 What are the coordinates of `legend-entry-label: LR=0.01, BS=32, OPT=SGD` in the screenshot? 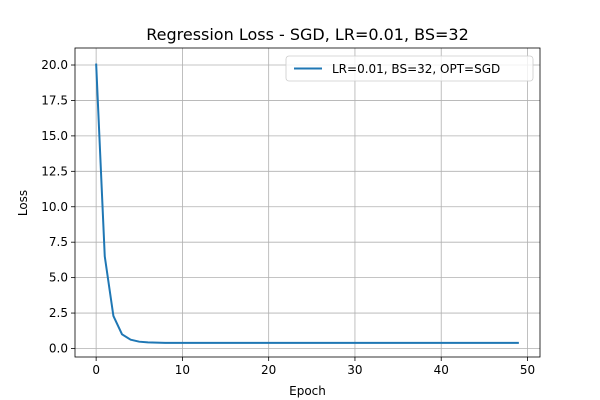 It's located at (416, 69).